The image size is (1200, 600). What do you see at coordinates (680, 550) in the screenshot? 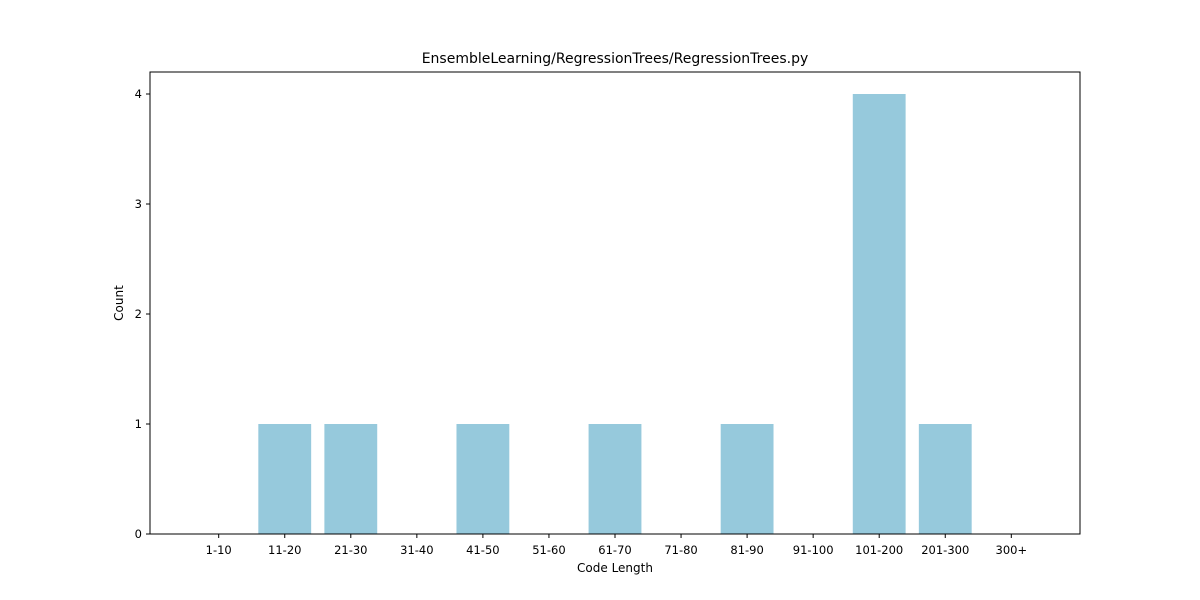
I see `x-tick-label: 71-80` at bounding box center [680, 550].